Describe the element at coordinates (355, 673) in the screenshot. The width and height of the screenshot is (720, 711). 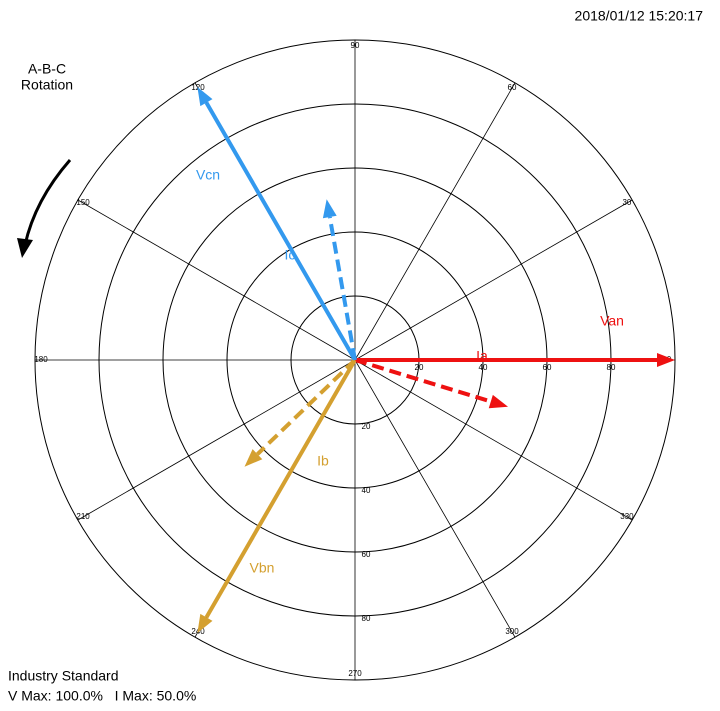
I see `theta-tick-label: 270` at that location.